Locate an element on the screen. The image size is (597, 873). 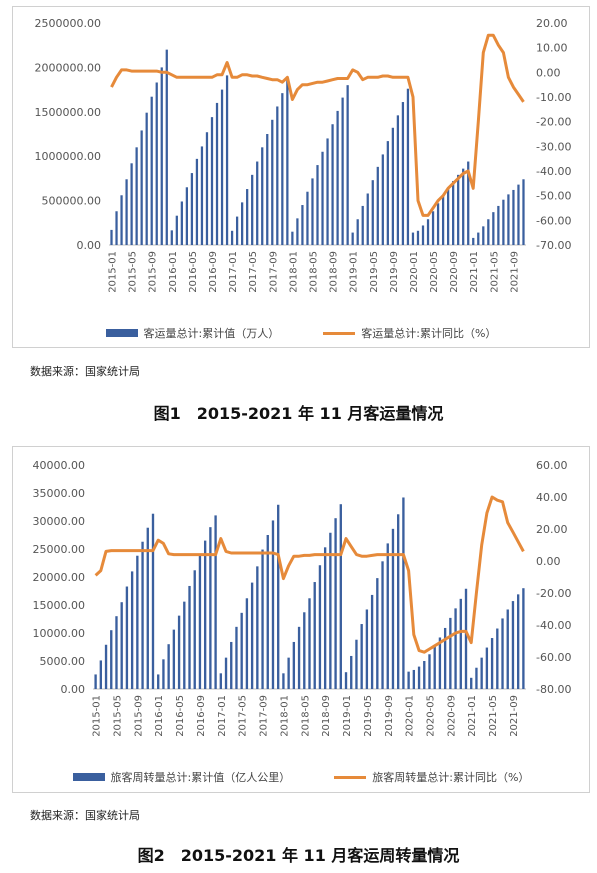
x-axis-tick-label: 2017-01 is located at coordinates (233, 272).